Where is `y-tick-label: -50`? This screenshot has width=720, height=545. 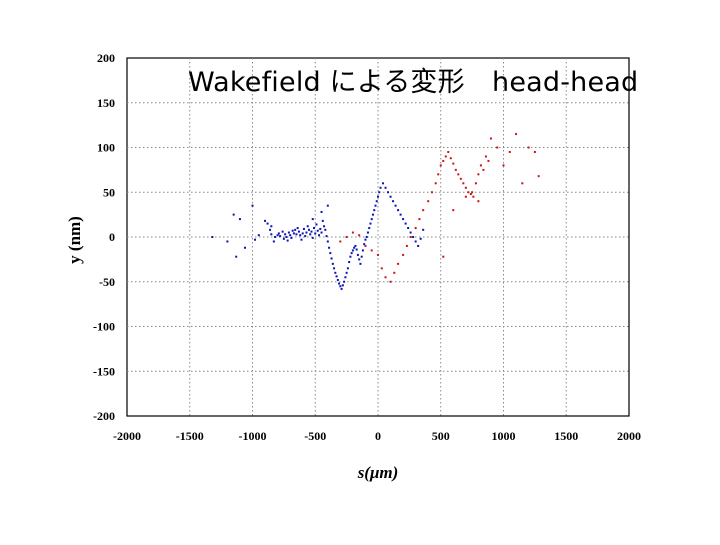
y-tick-label: -50 is located at coordinates (107, 282).